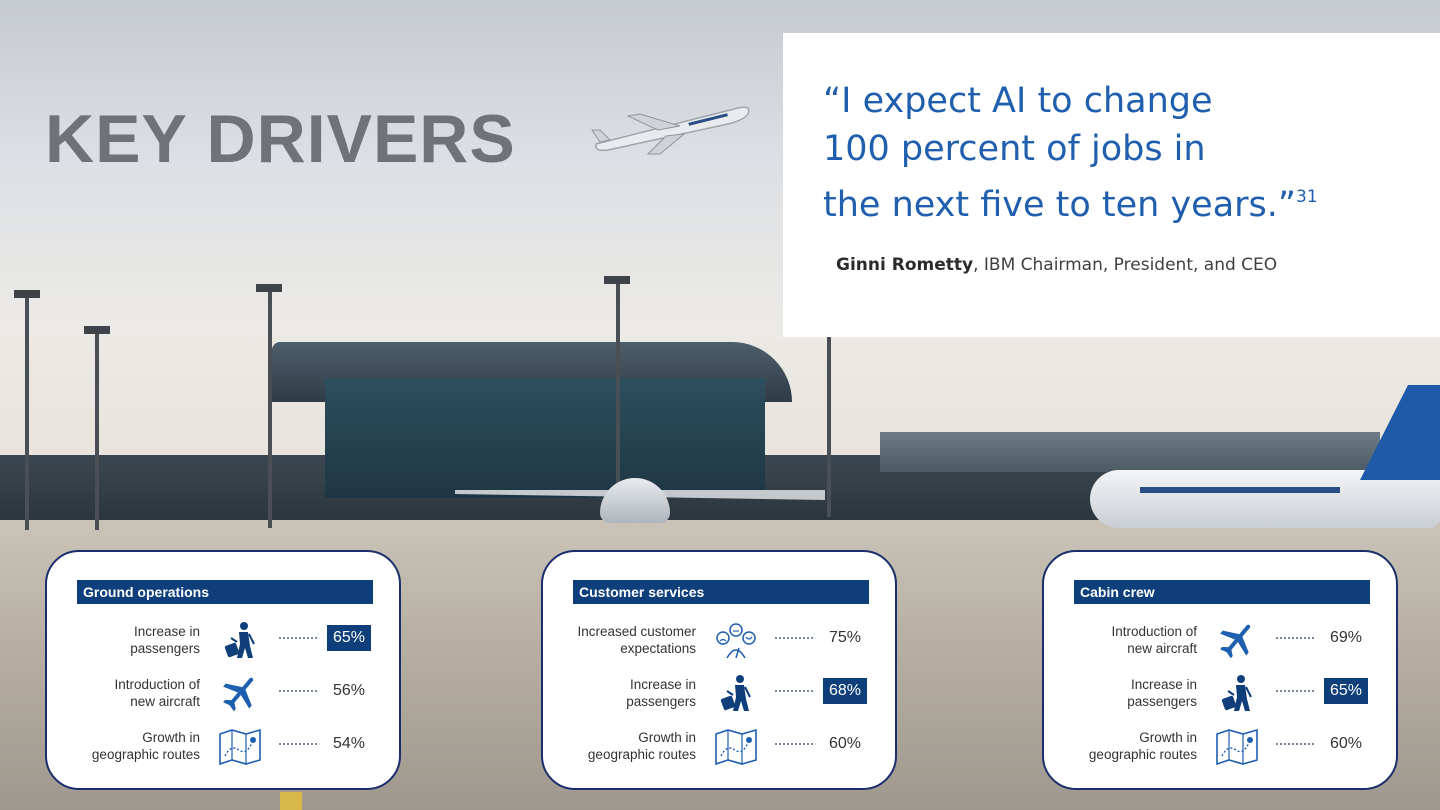 Image resolution: width=1440 pixels, height=810 pixels. What do you see at coordinates (545, 438) in the screenshot?
I see `terminal-glass-facade` at bounding box center [545, 438].